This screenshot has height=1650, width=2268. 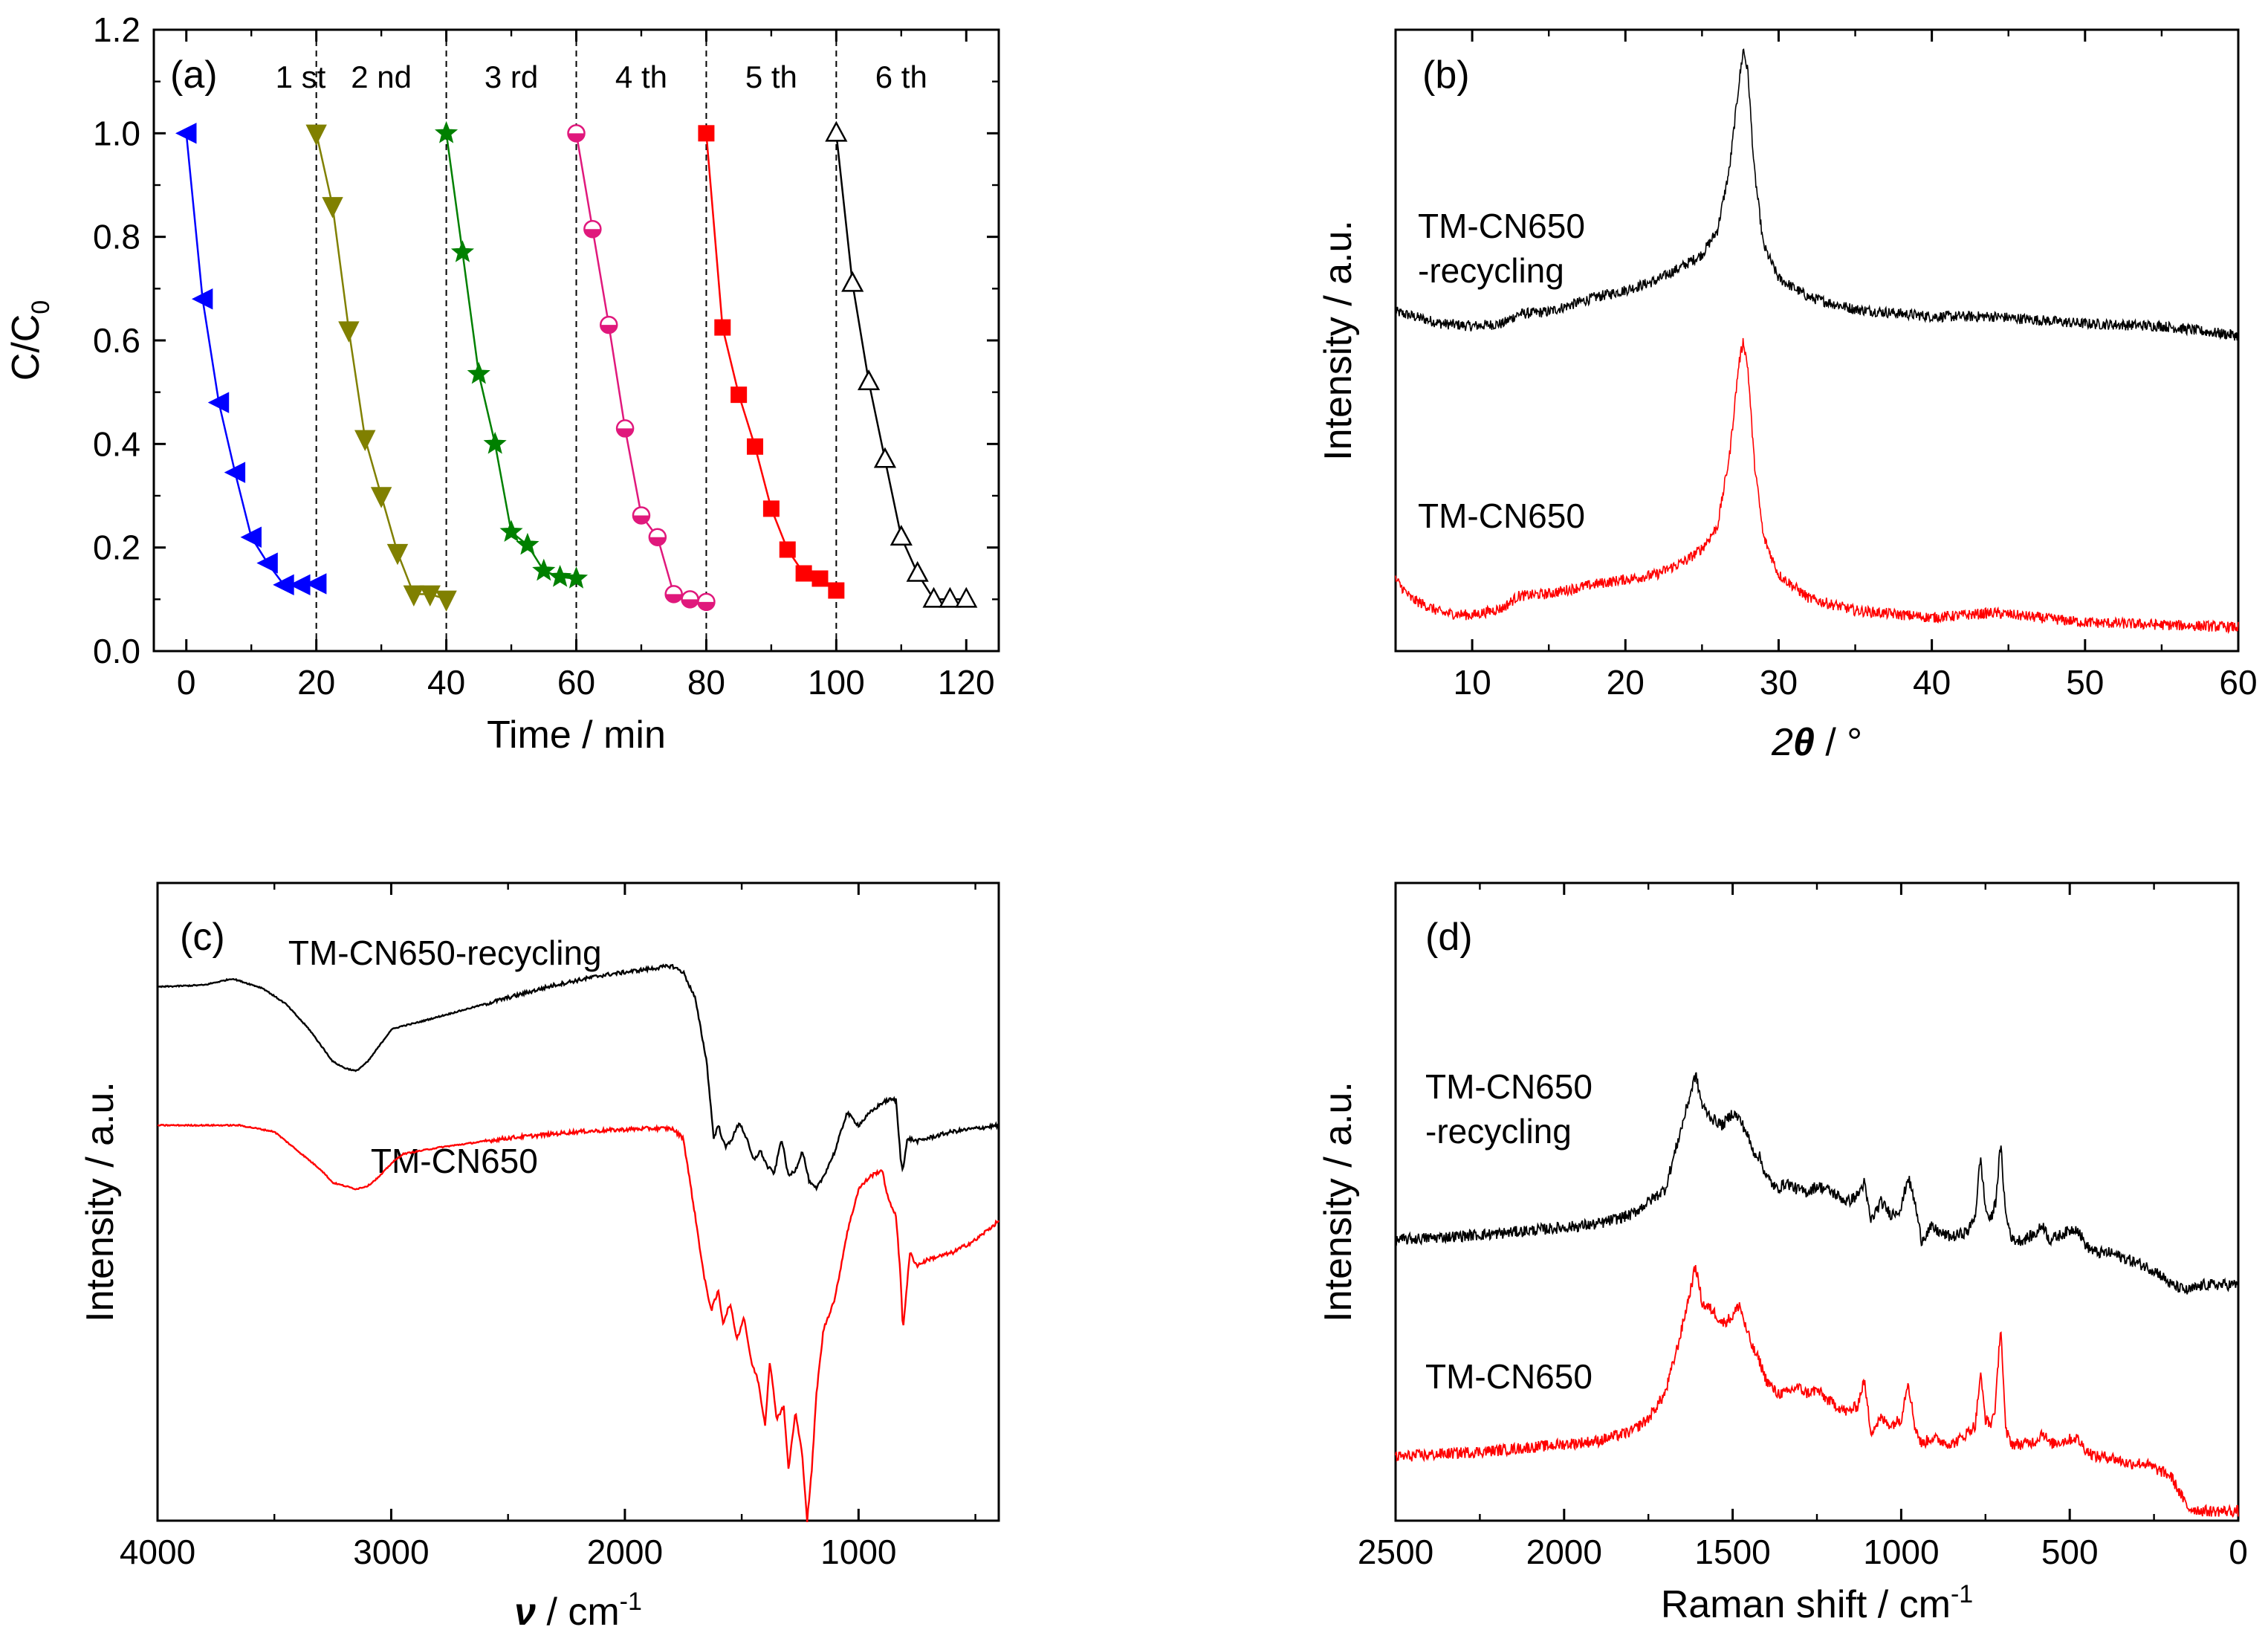 I want to click on cycle-label: 2 nd, so click(x=381, y=76).